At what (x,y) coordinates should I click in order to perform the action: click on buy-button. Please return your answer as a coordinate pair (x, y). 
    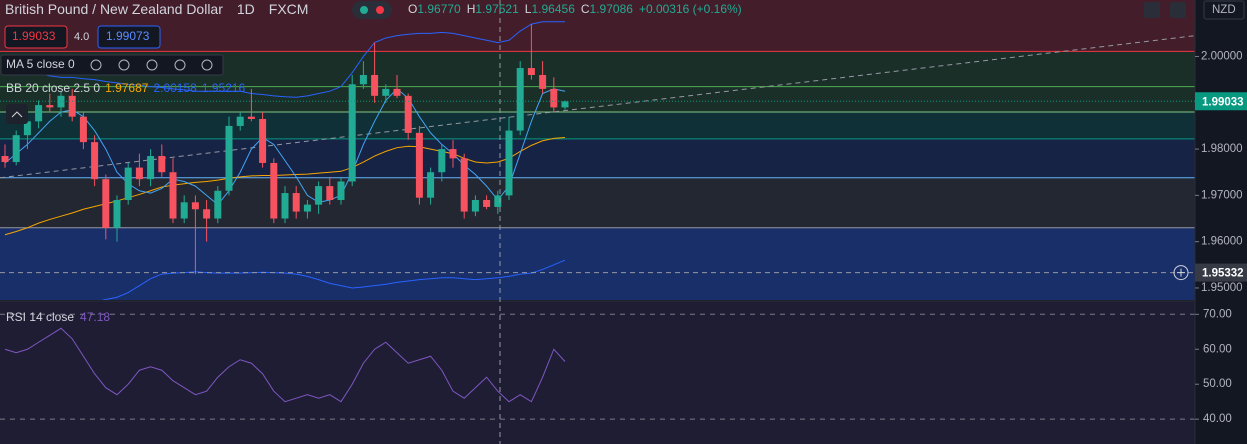
    Looking at the image, I should click on (129, 37).